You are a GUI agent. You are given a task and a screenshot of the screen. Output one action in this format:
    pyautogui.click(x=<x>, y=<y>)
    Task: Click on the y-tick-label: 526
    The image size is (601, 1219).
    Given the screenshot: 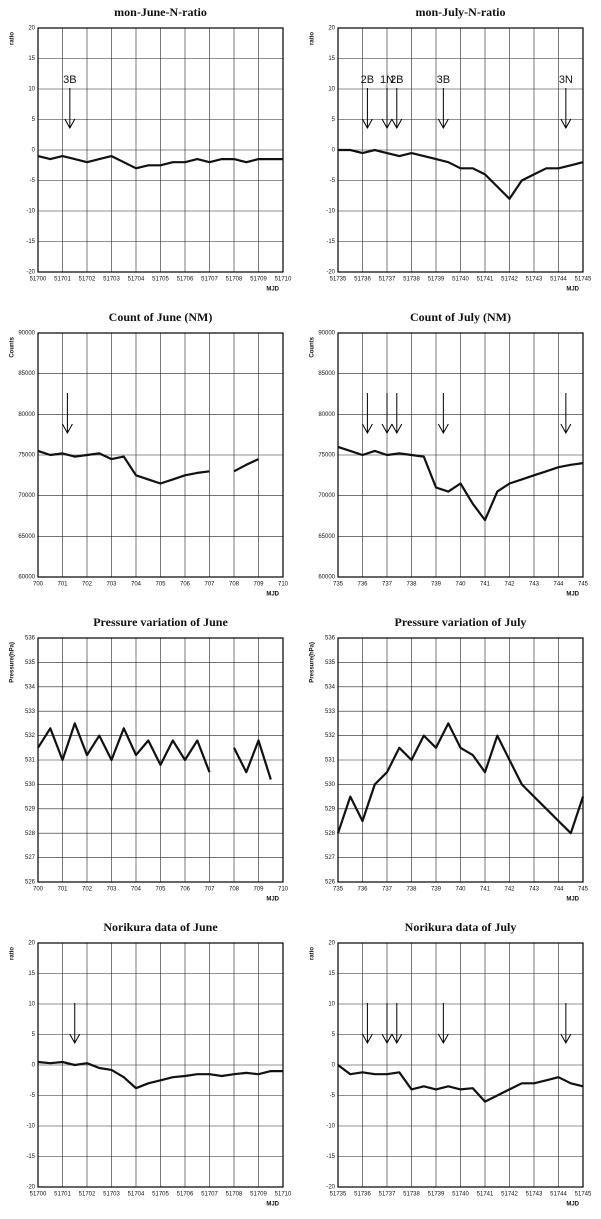 What is the action you would take?
    pyautogui.click(x=330, y=883)
    